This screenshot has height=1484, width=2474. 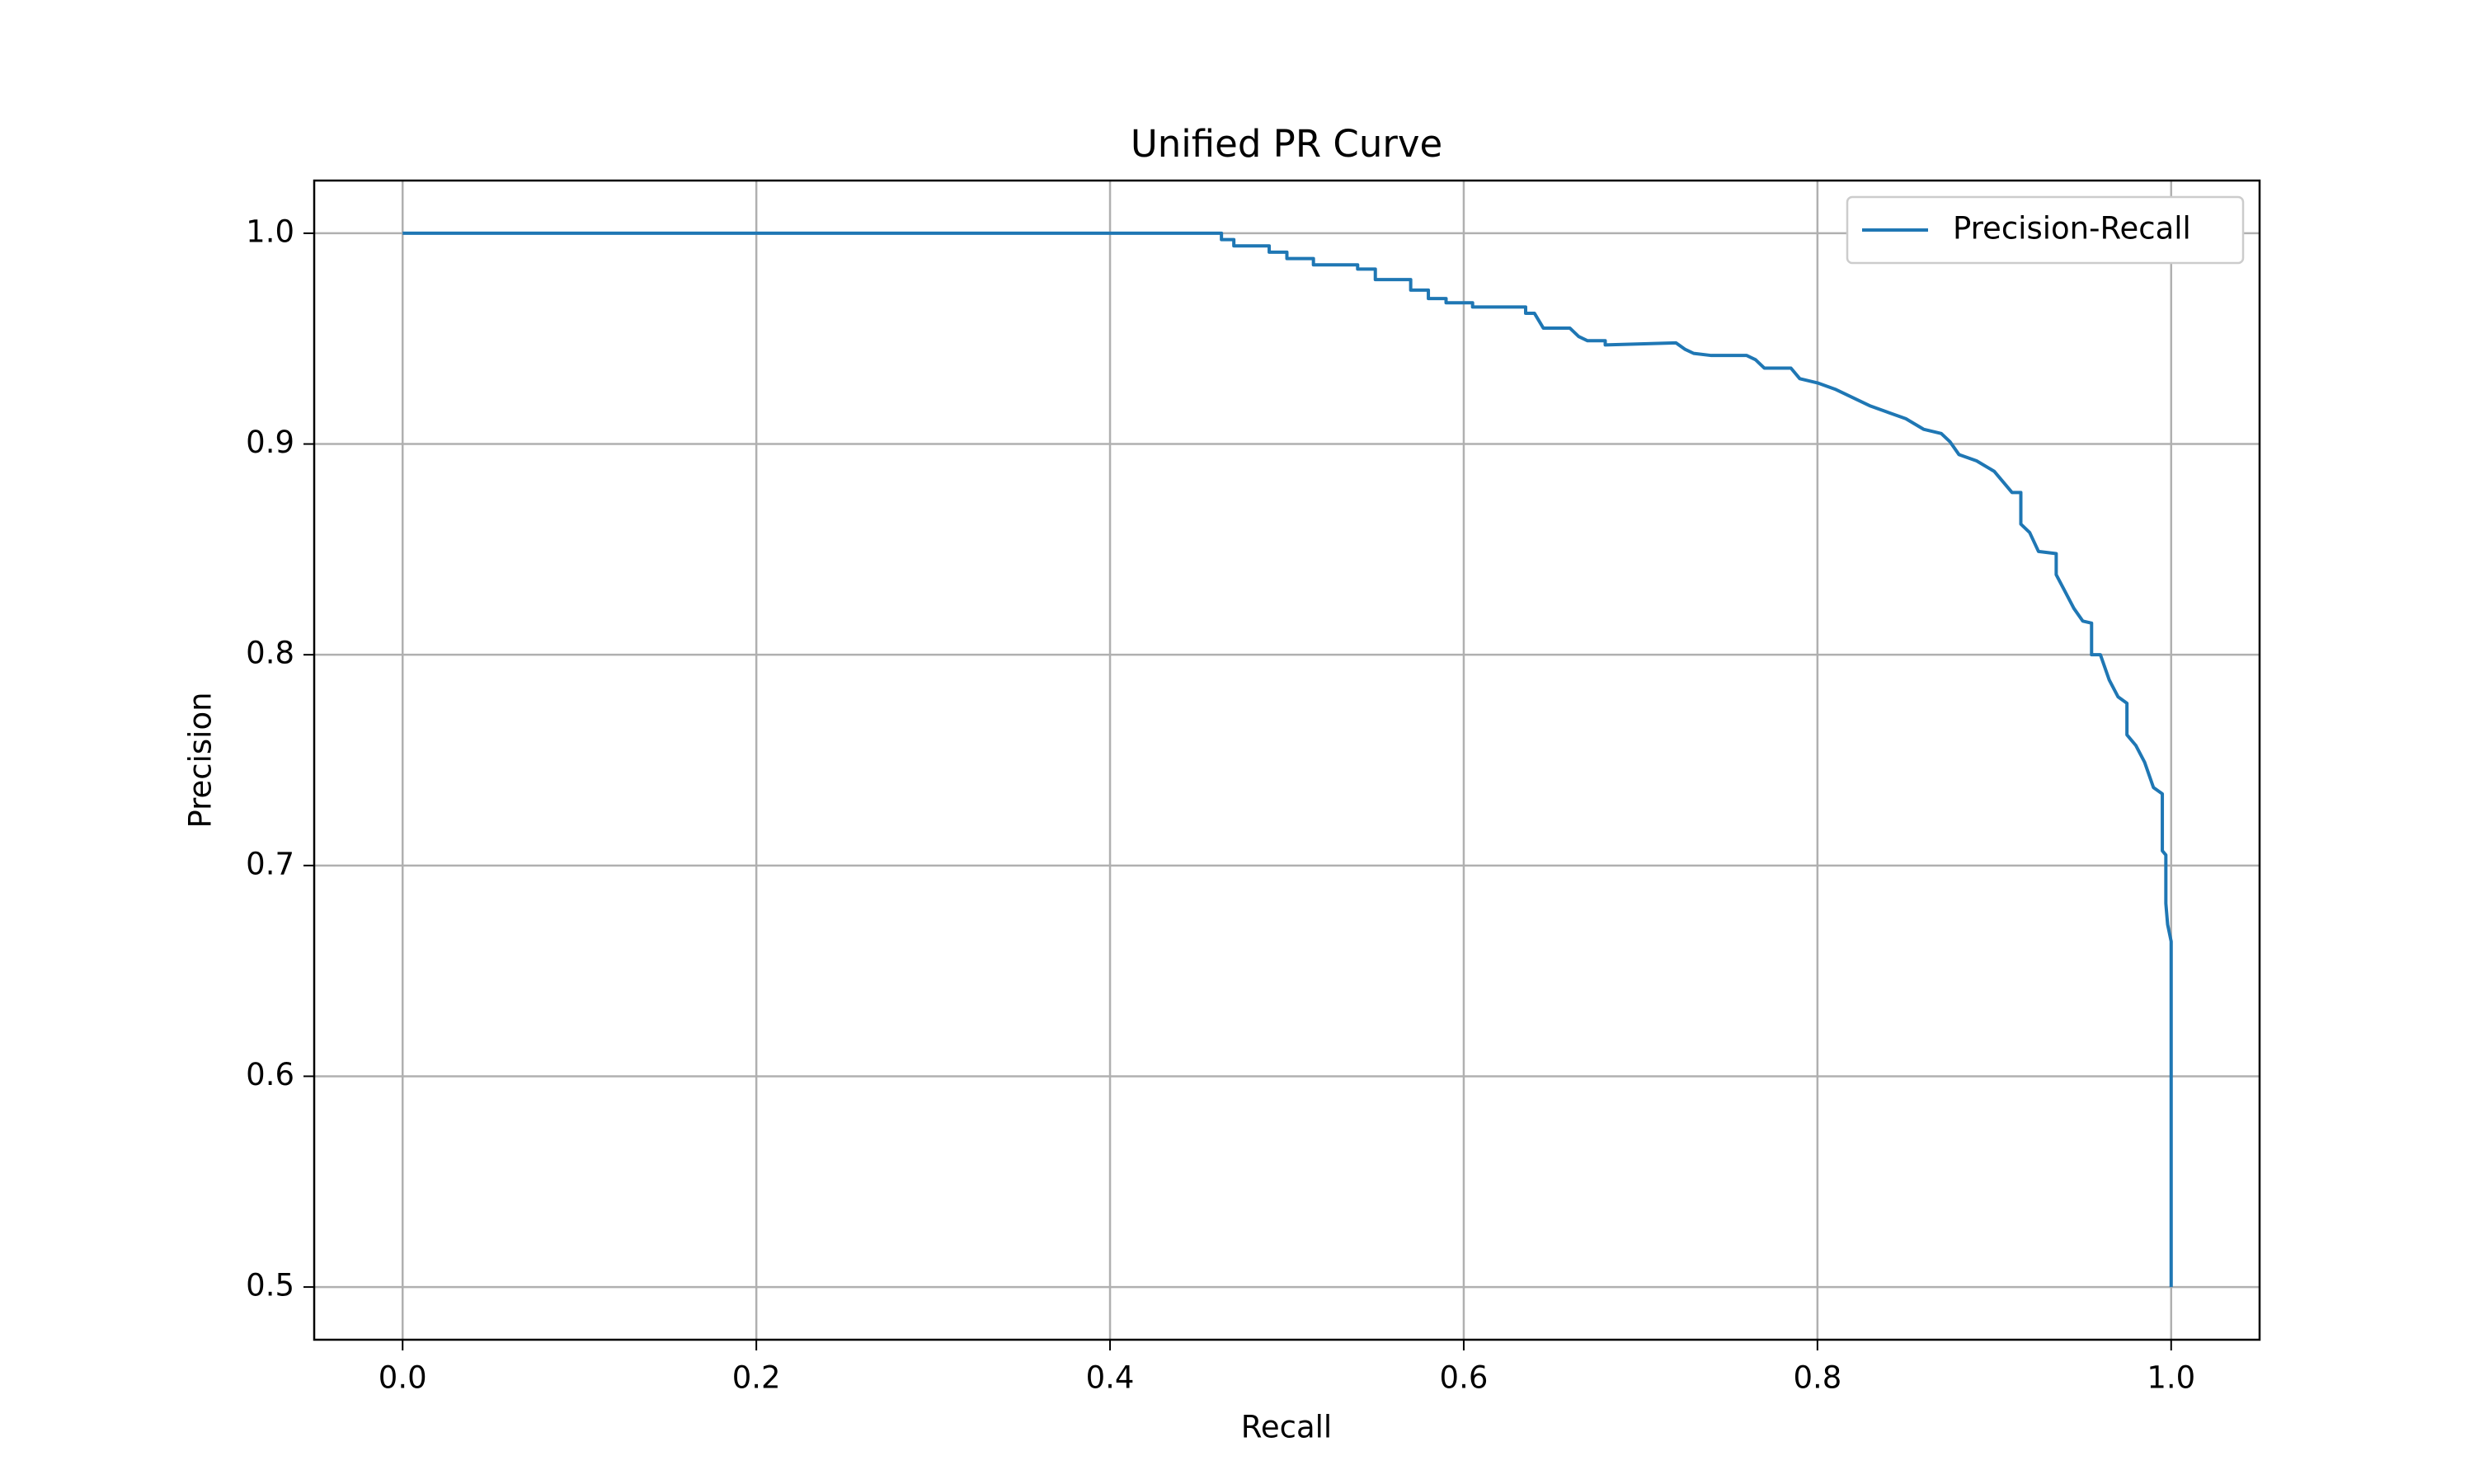 I want to click on x-tick-label: 0.4, so click(x=1110, y=1378).